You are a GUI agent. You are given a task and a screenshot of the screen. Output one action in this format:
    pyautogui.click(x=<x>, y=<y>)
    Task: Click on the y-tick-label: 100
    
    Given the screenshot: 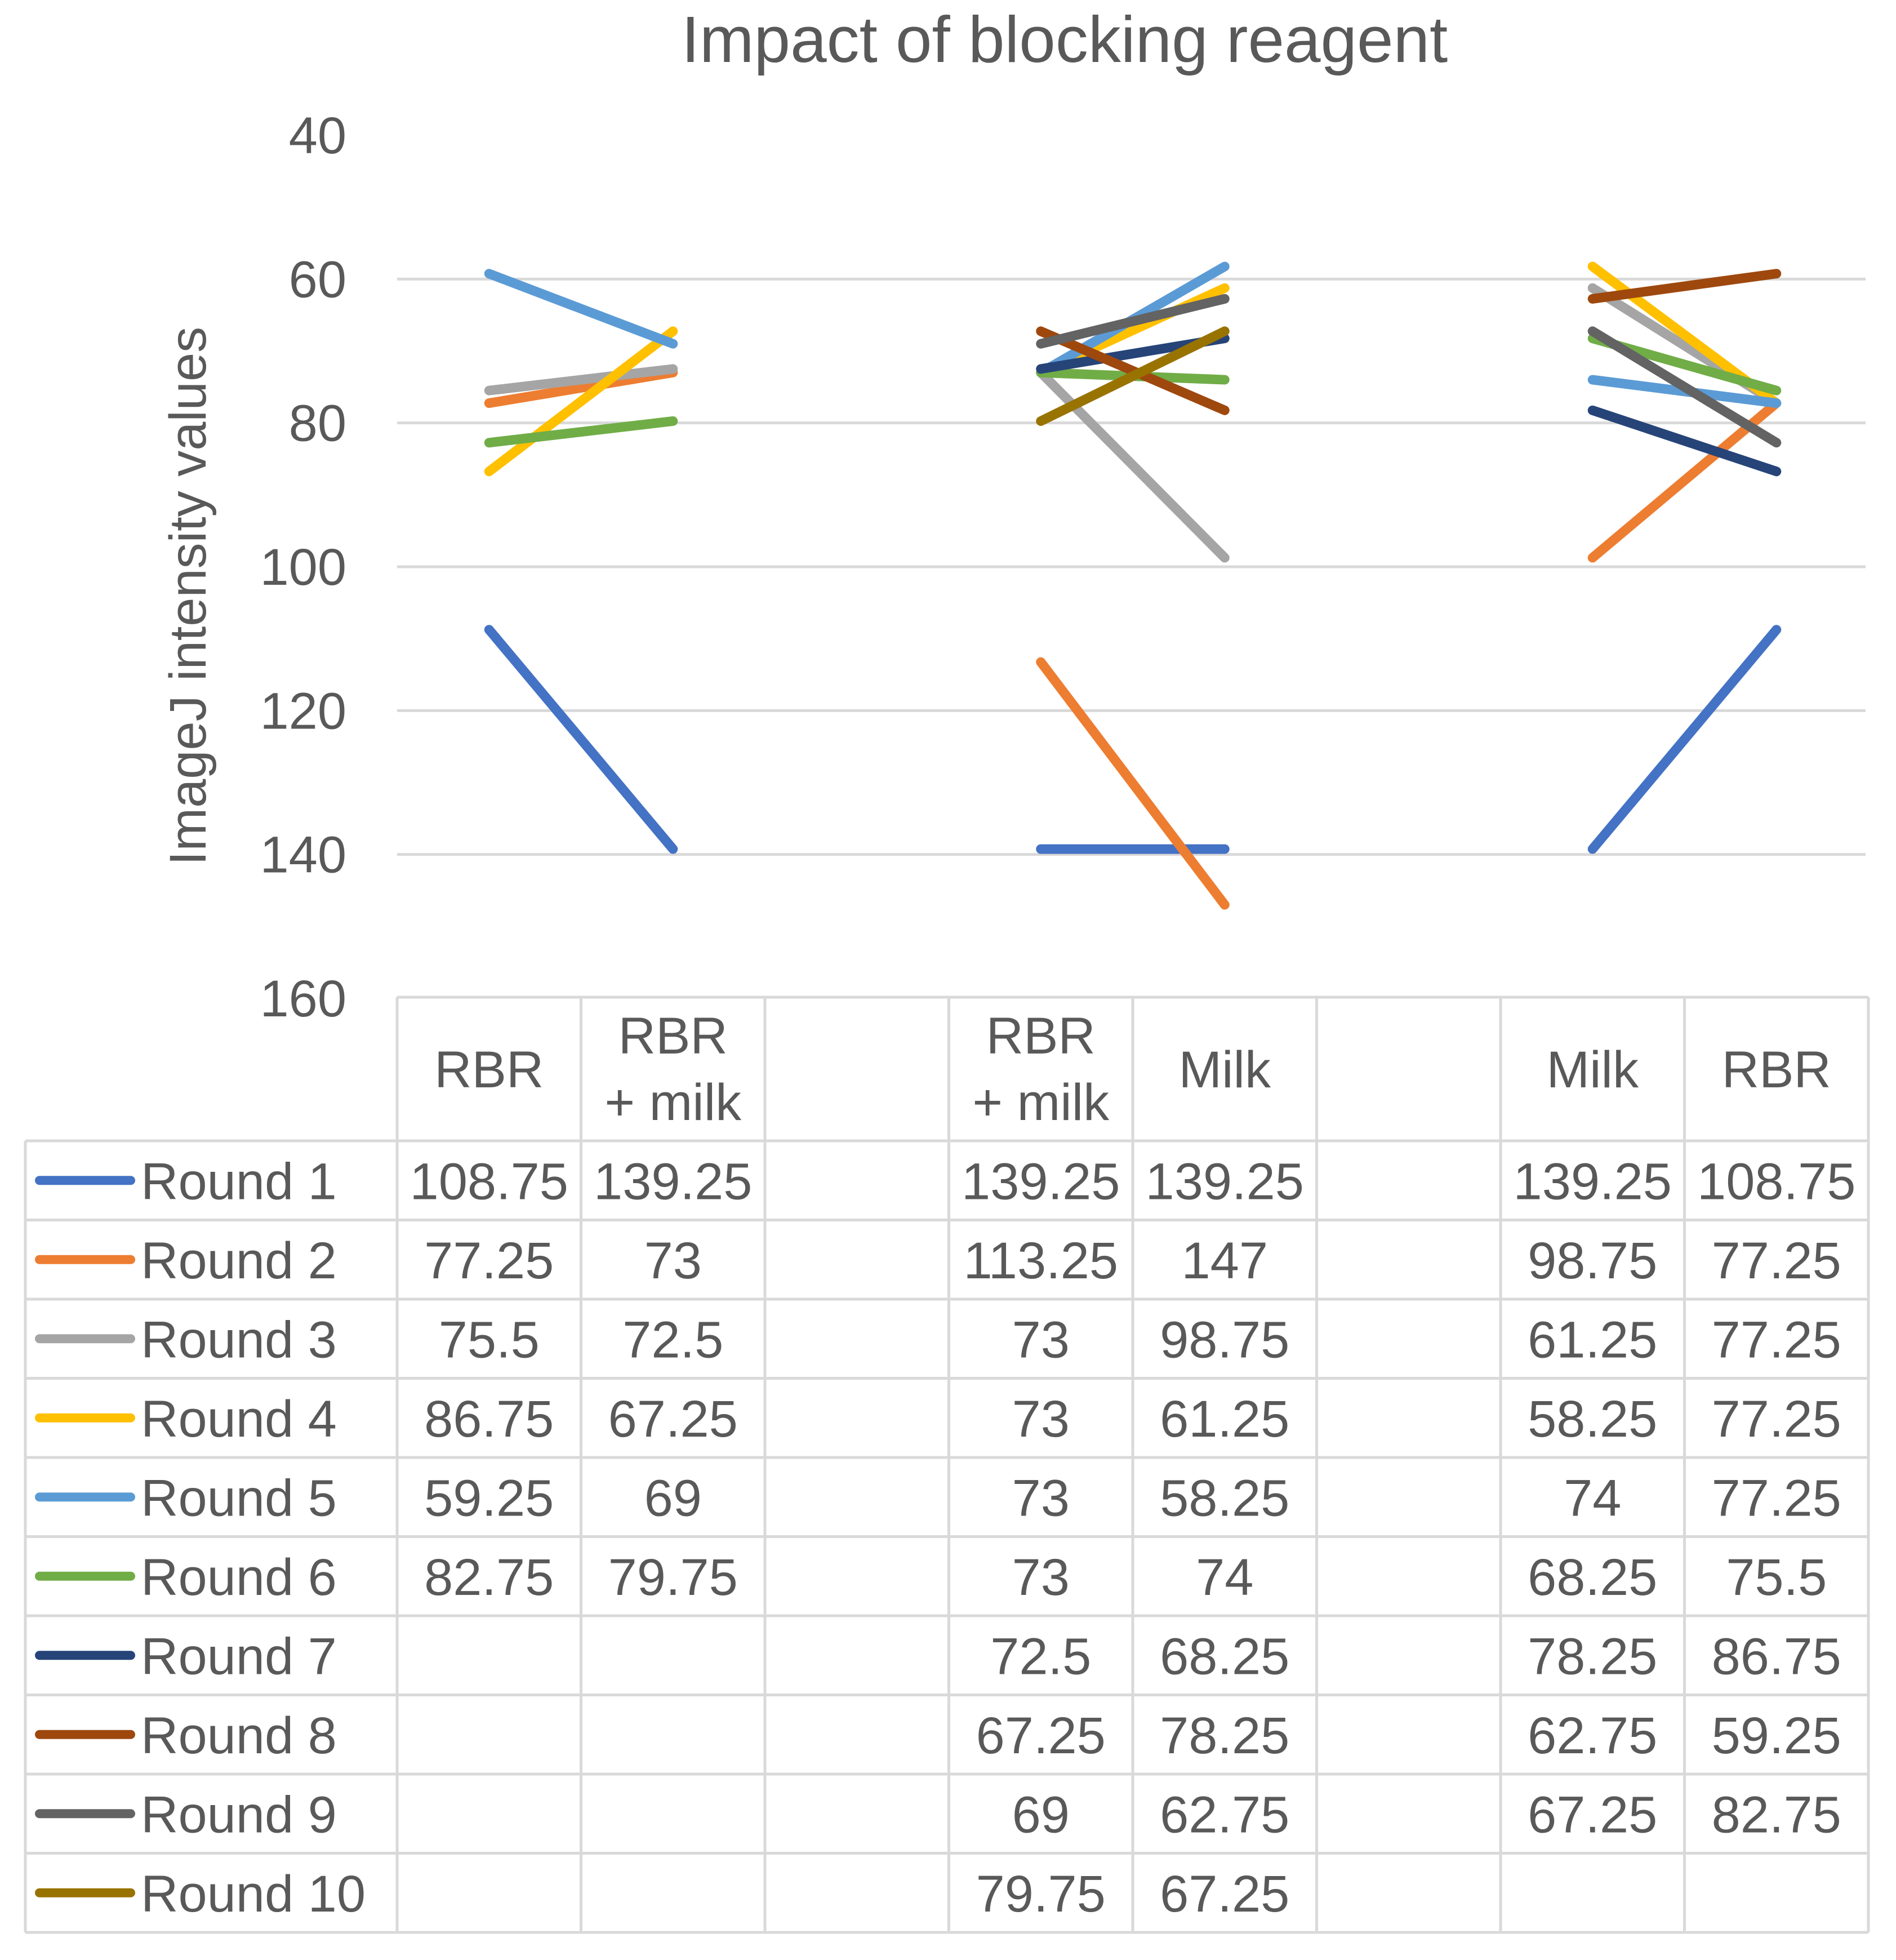 What is the action you would take?
    pyautogui.click(x=303, y=567)
    